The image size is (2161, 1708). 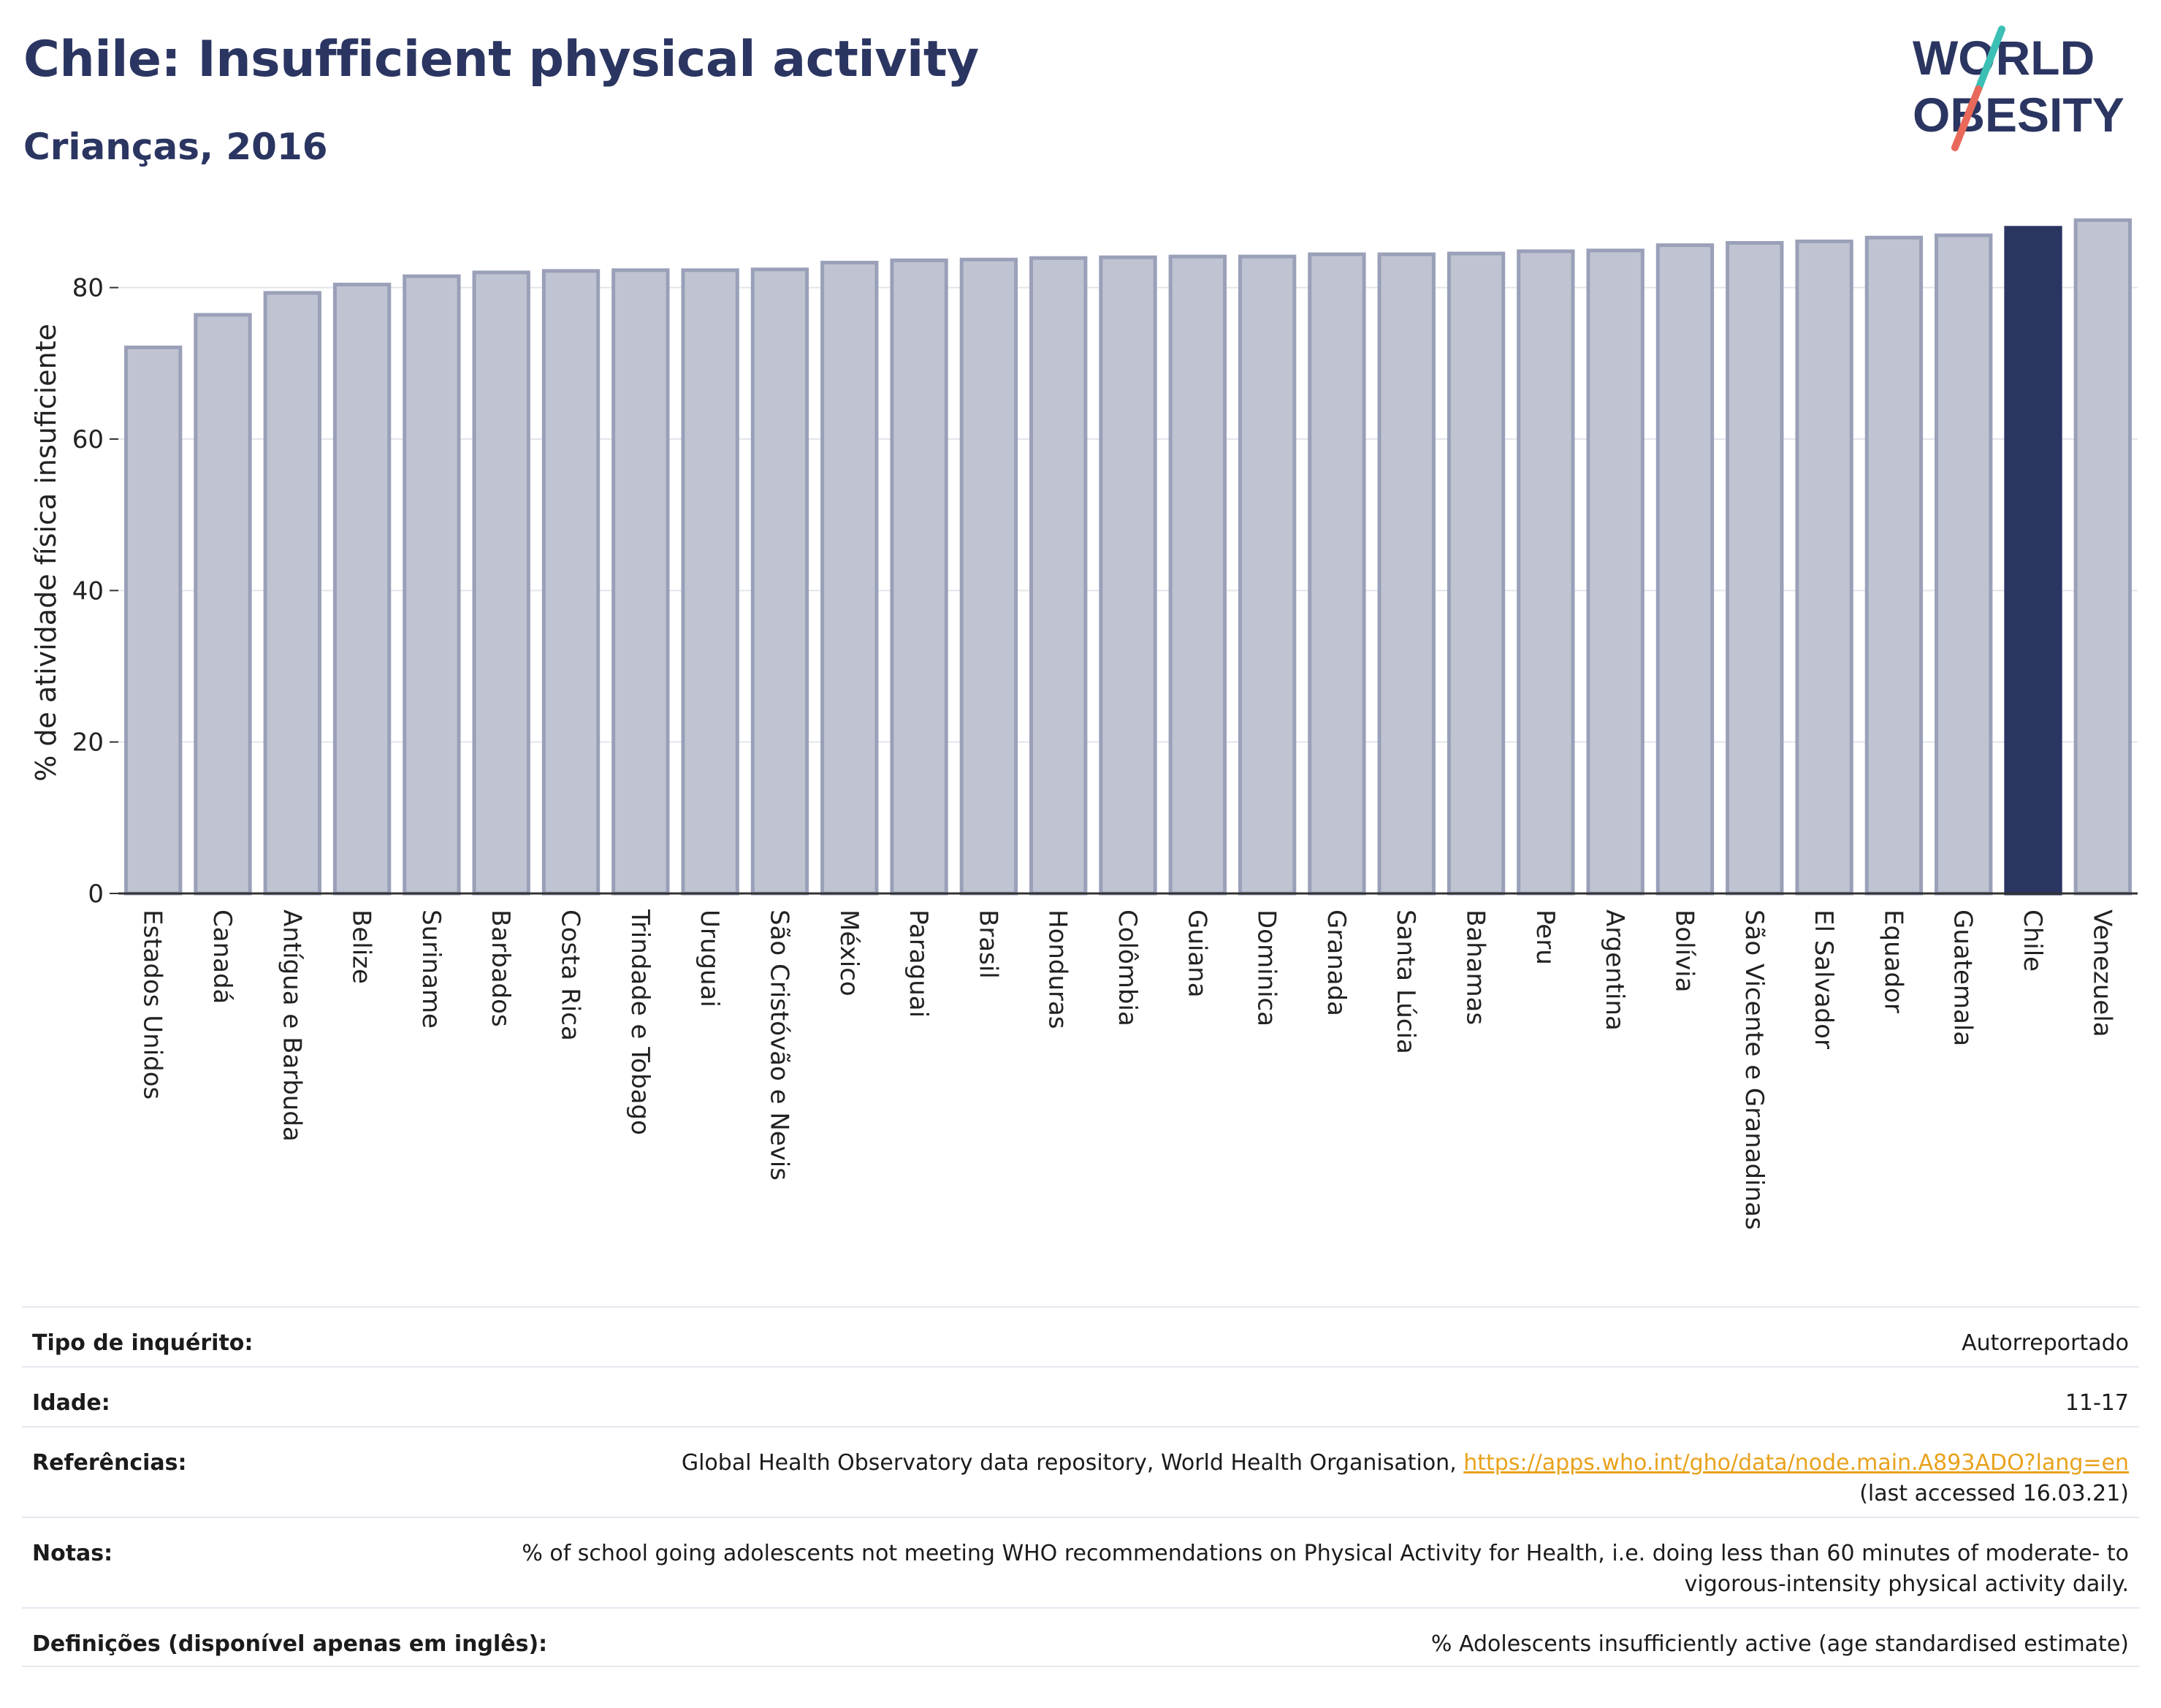 What do you see at coordinates (500, 968) in the screenshot?
I see `x-tick-label: Barbados` at bounding box center [500, 968].